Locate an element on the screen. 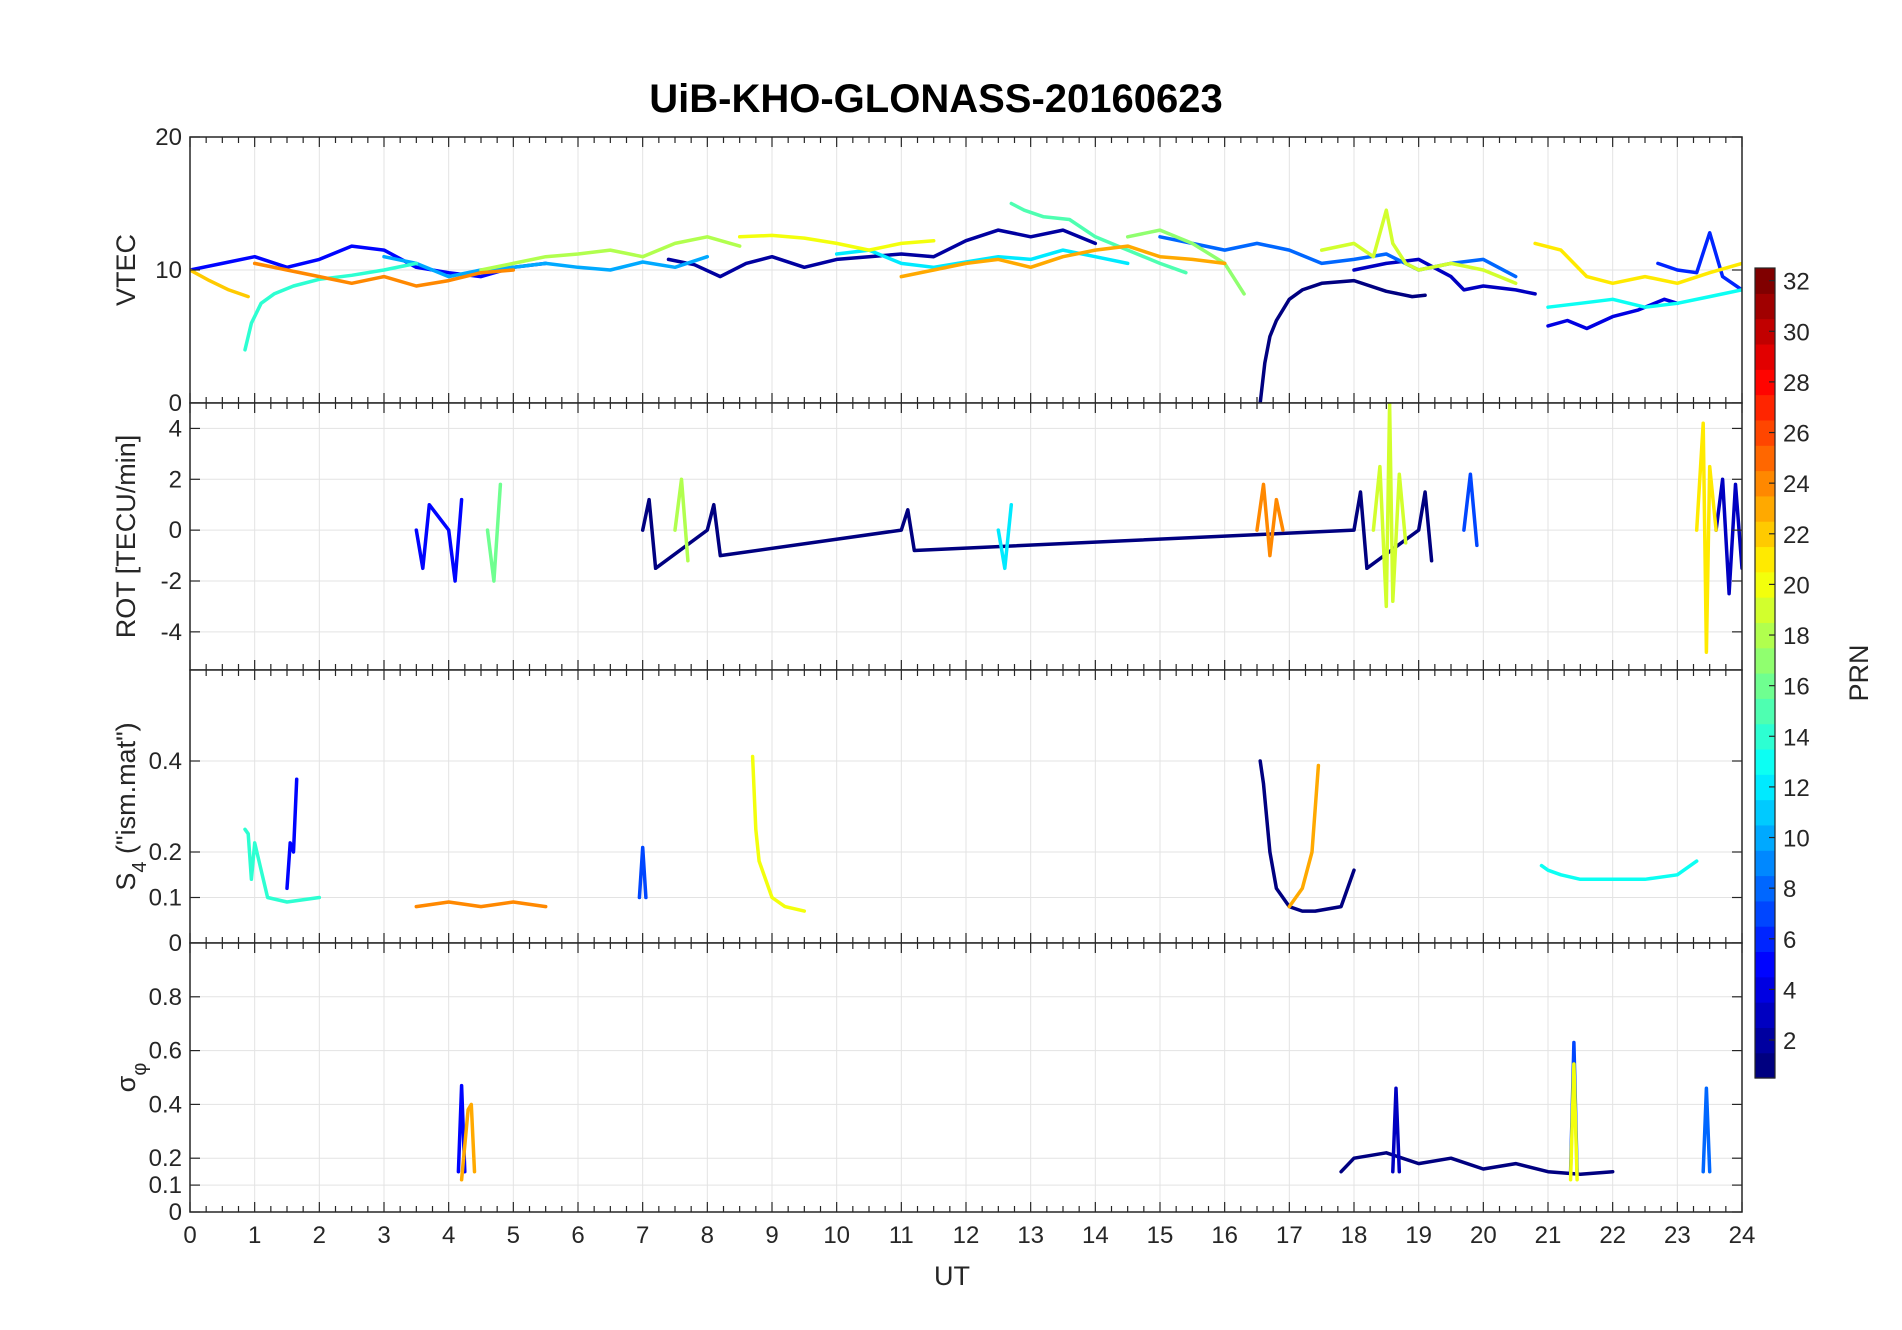  x-tick-label: 2 is located at coordinates (319, 1235).